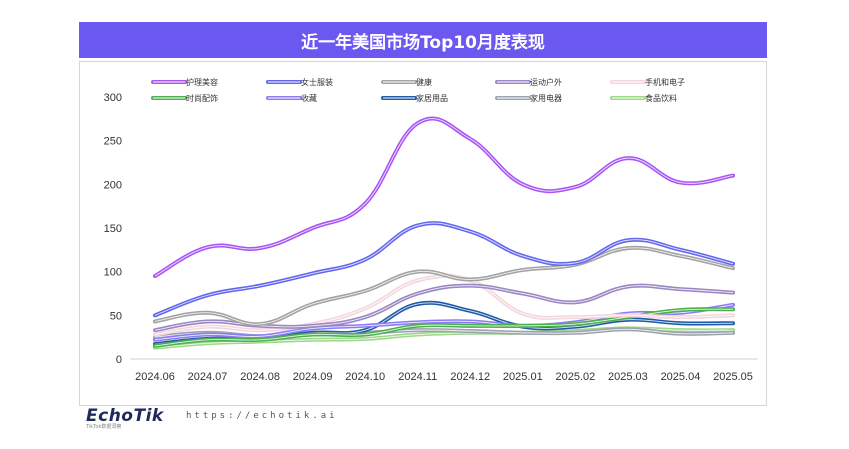  What do you see at coordinates (309, 98) in the screenshot?
I see `legend-label: 收藏` at bounding box center [309, 98].